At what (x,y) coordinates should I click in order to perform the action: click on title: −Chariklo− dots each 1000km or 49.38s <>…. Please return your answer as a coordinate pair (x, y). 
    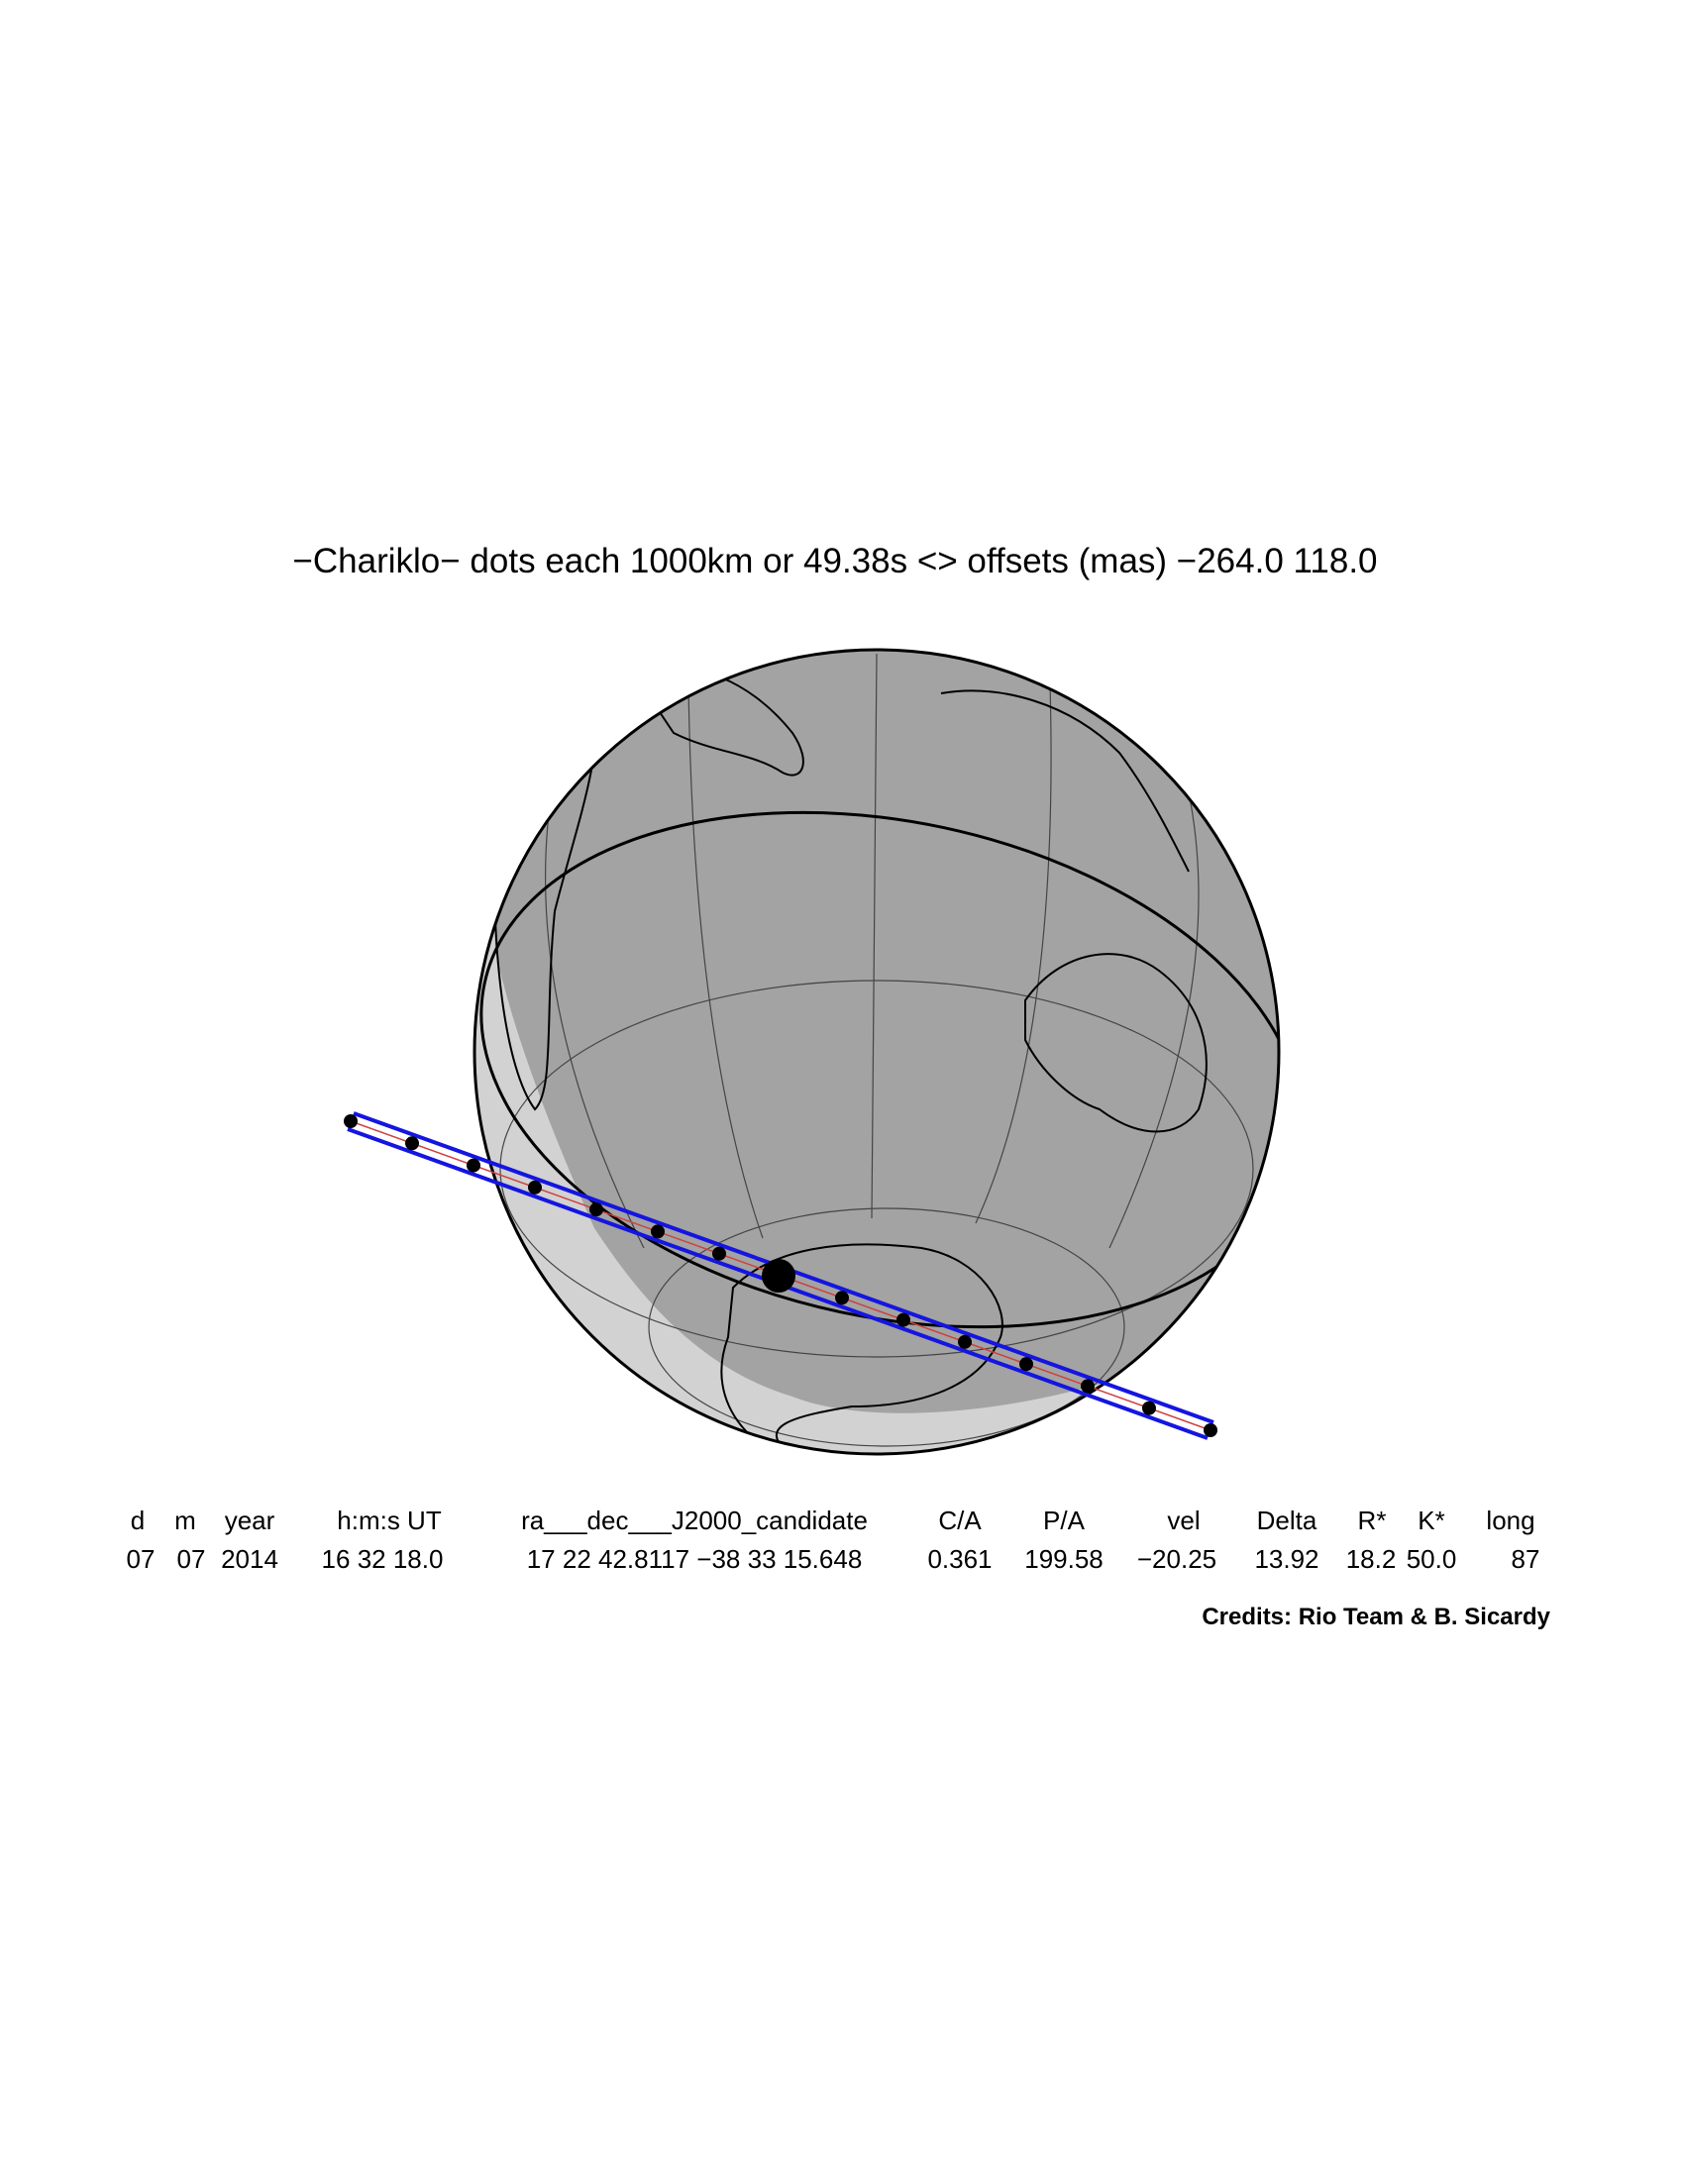
    Looking at the image, I should click on (835, 561).